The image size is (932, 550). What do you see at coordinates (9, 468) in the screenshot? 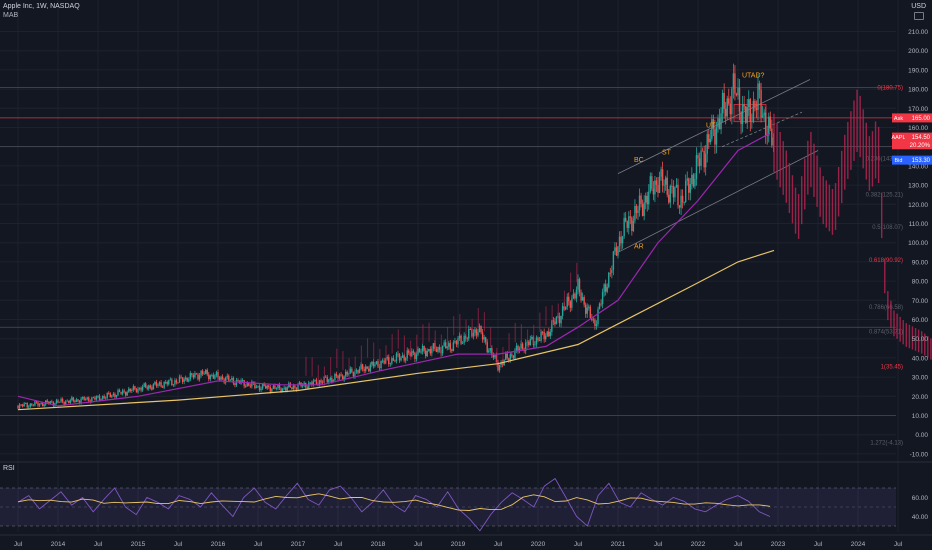
I see `rsi-label: RSI` at bounding box center [9, 468].